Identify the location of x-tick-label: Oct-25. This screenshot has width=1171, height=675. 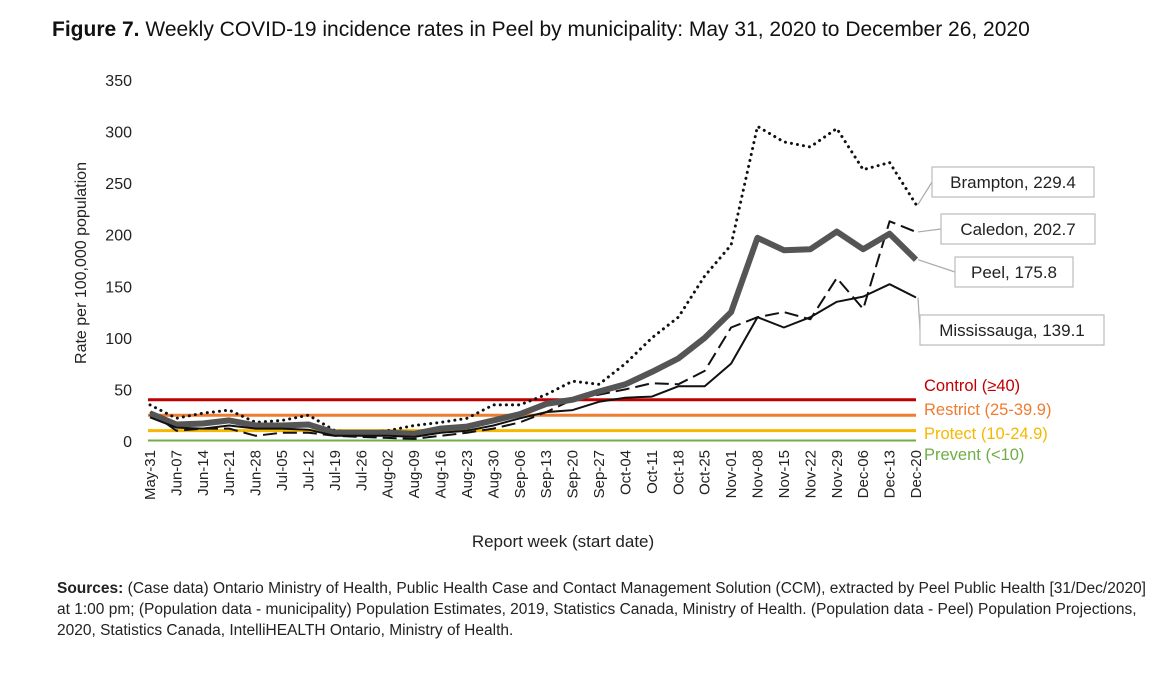
(705, 472).